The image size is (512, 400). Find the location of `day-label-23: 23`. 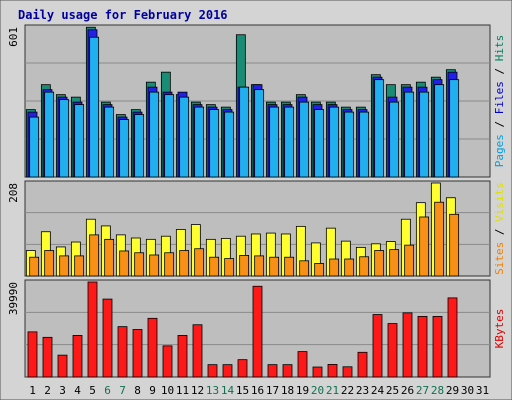

day-label-23: 23 is located at coordinates (362, 390).